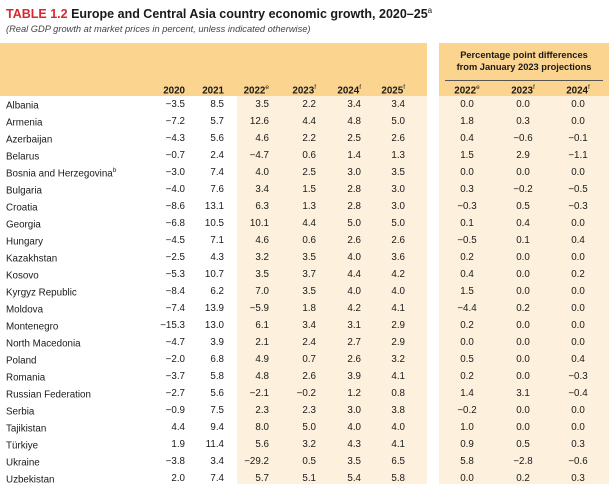  What do you see at coordinates (262, 325) in the screenshot?
I see `growth-cell-2022: 6.1` at bounding box center [262, 325].